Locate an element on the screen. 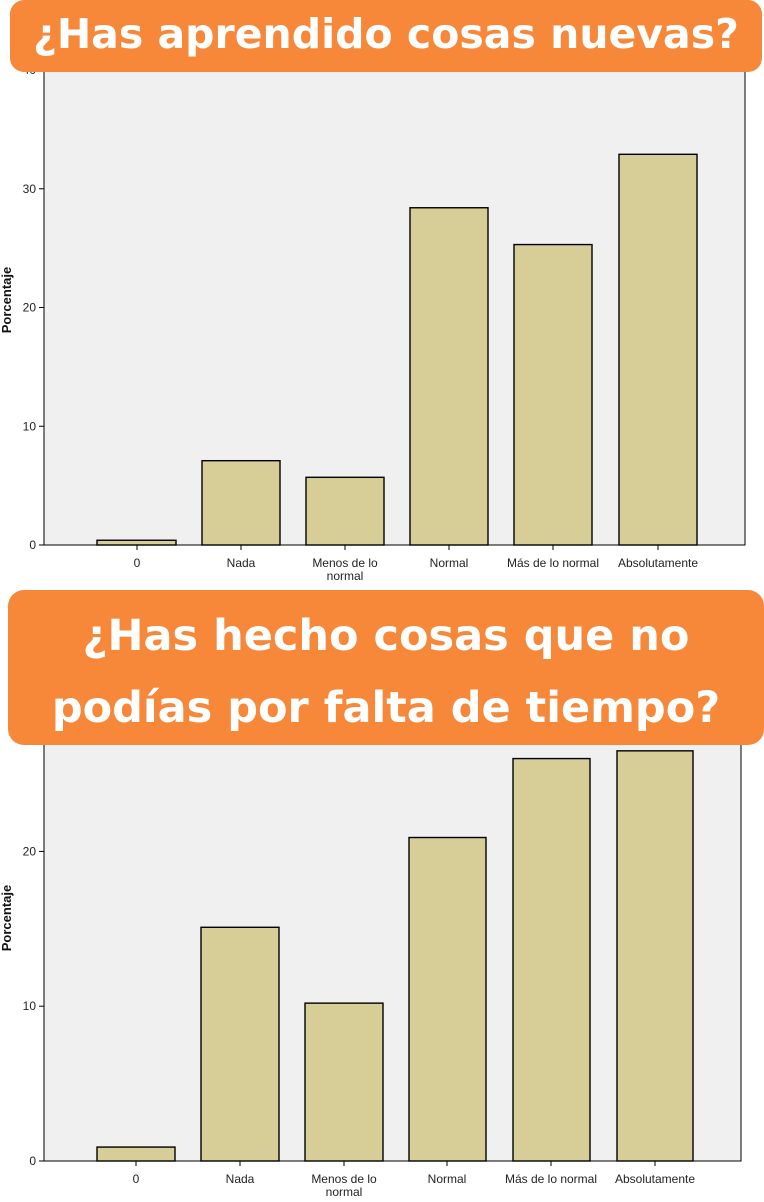 This screenshot has width=764, height=1202. banner-title-line: podías por falta de tiempo? is located at coordinates (386, 708).